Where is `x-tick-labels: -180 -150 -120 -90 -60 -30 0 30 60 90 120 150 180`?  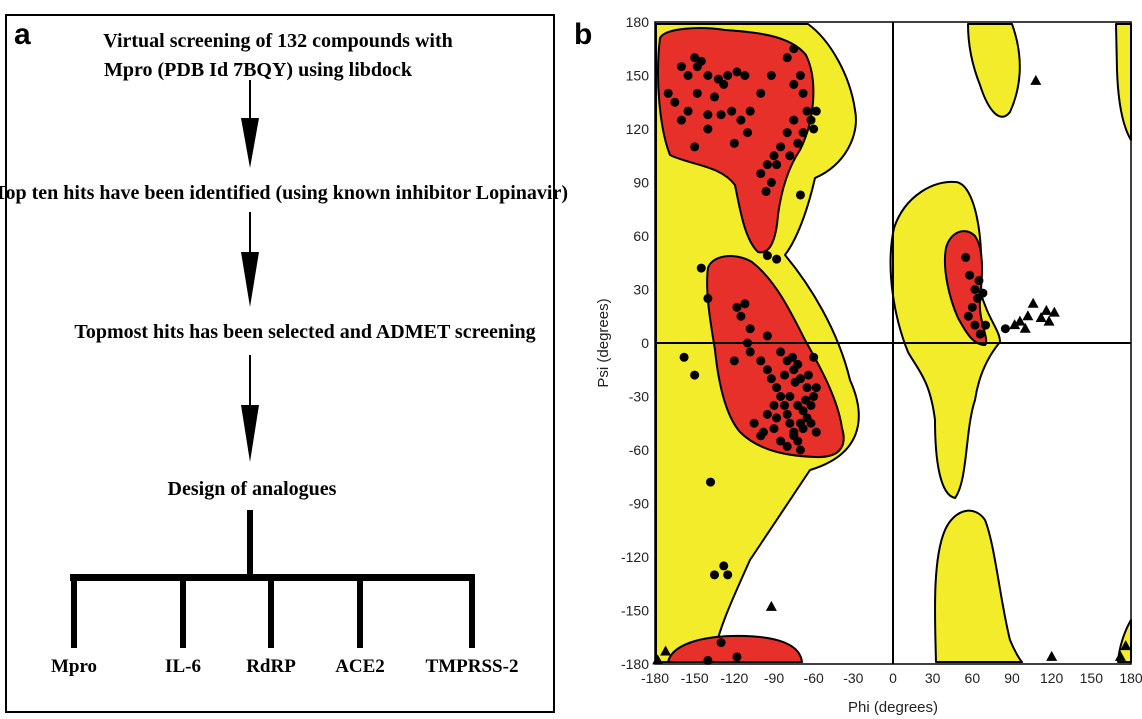 x-tick-labels: -180 -150 -120 -90 -60 -30 0 30 60 90 120 150 180 is located at coordinates (891, 678).